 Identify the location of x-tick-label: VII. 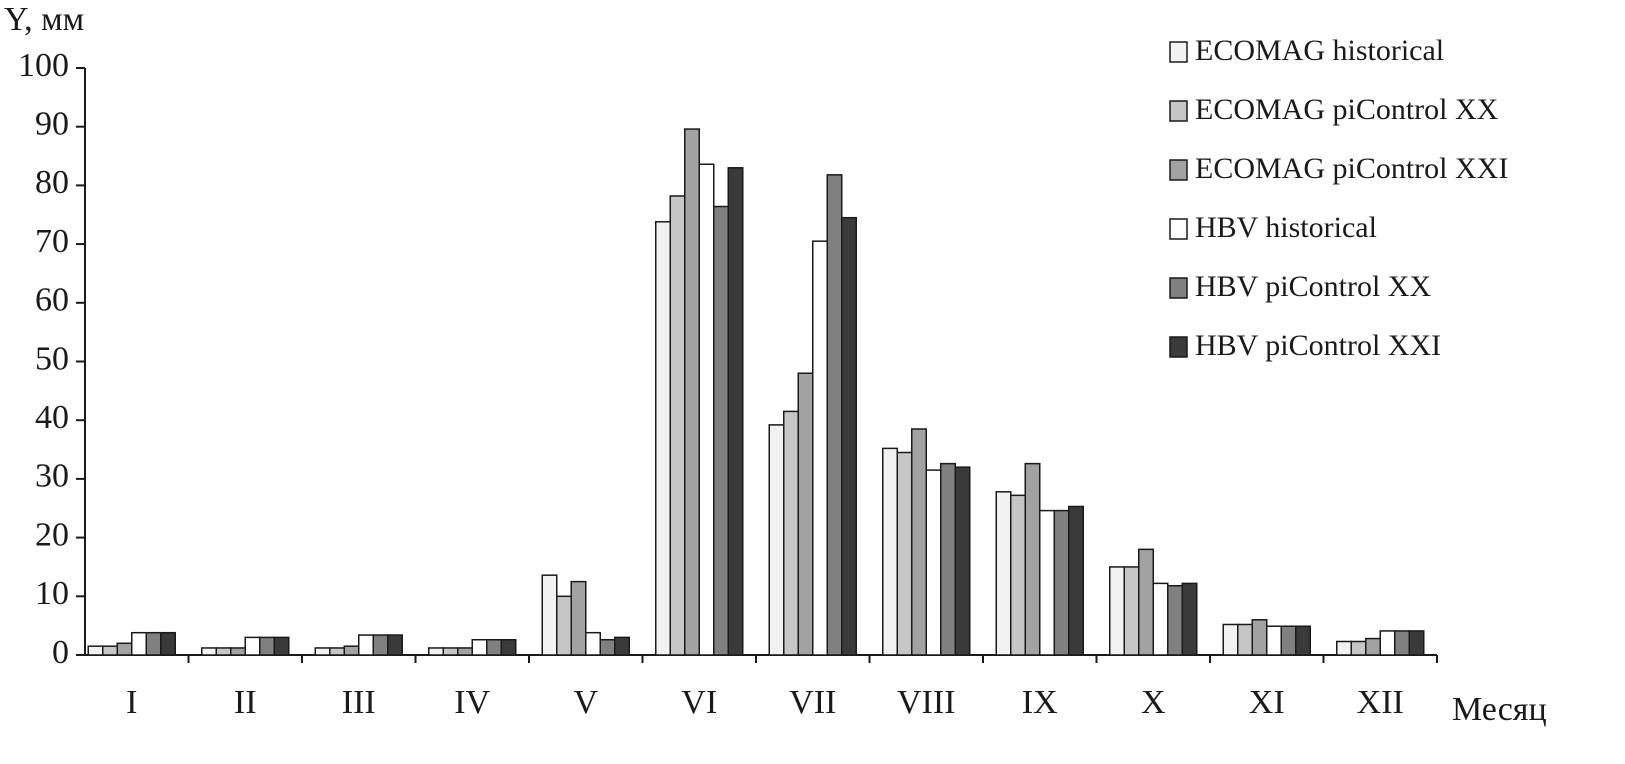
(812, 702).